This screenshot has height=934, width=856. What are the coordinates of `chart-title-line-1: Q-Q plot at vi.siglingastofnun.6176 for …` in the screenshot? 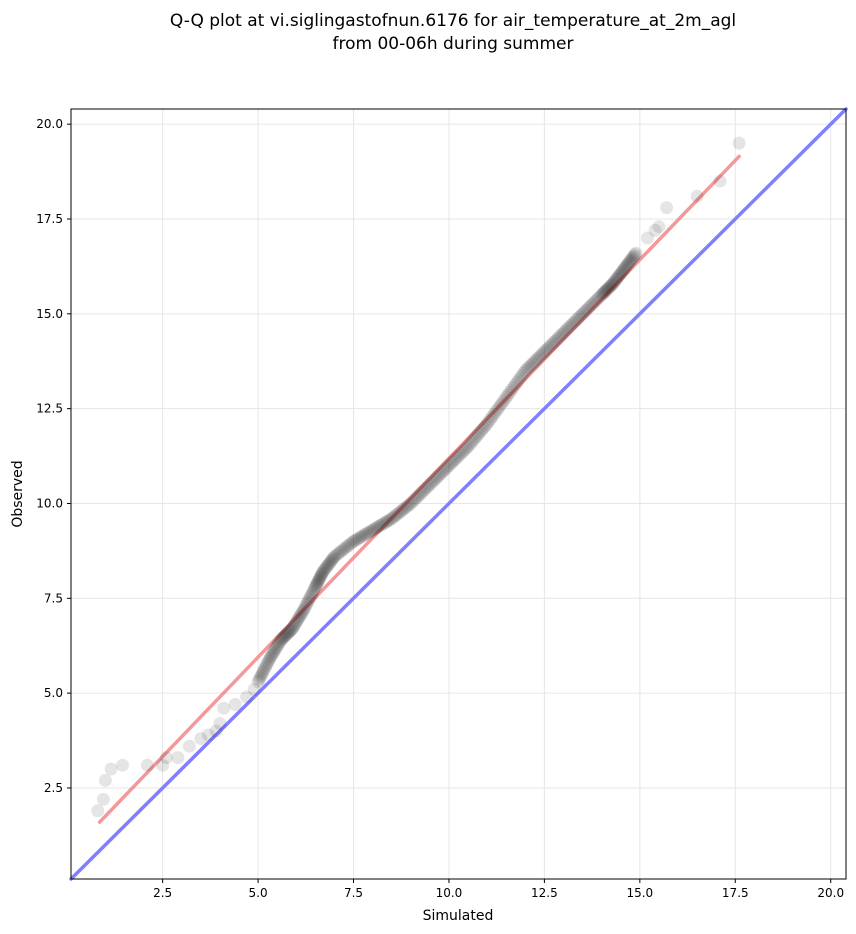 It's located at (453, 21).